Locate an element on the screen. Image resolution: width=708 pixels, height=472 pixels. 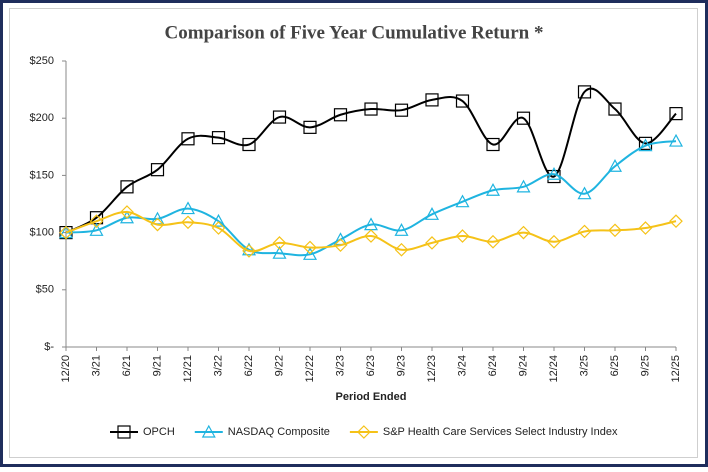
y-tick-label: $250 is located at coordinates (42, 61).